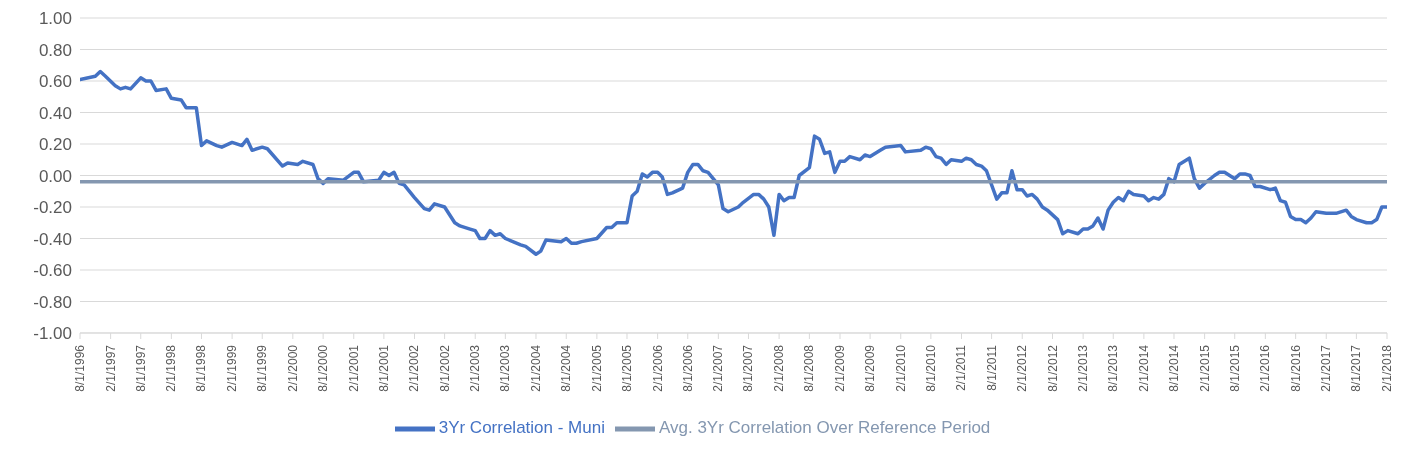 Image resolution: width=1407 pixels, height=457 pixels. I want to click on y-tick-label: -0.60, so click(52, 271).